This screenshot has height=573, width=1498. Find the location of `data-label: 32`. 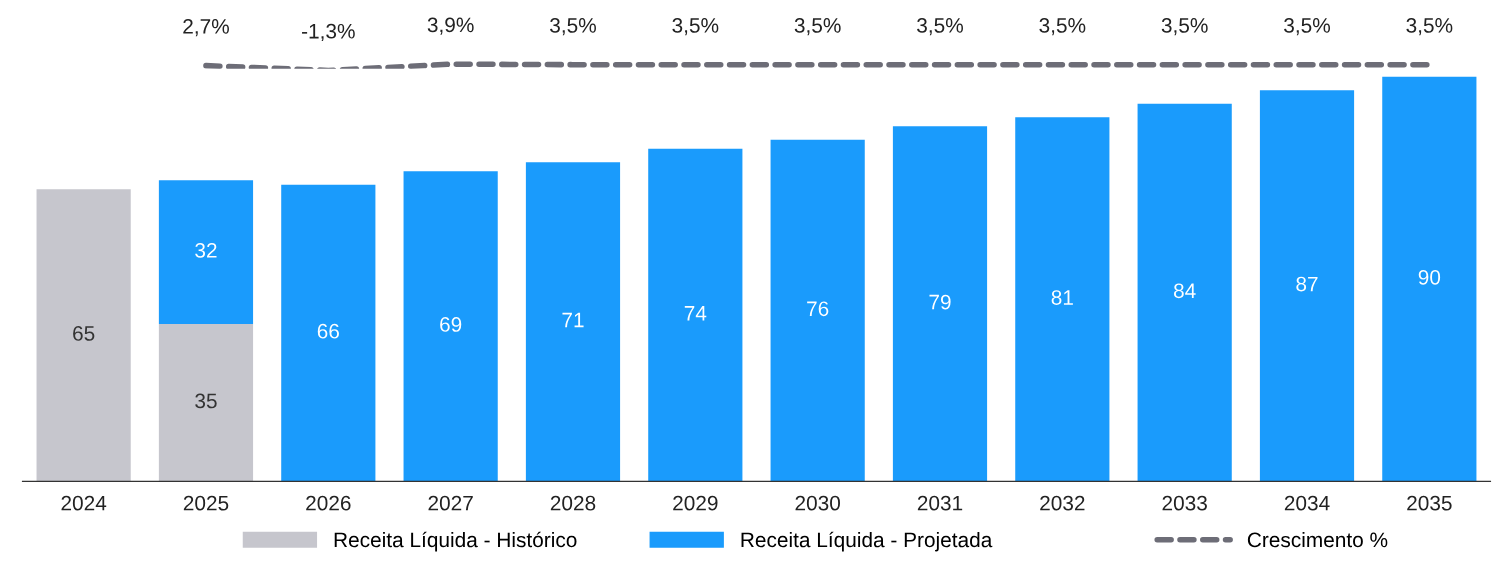

data-label: 32 is located at coordinates (206, 250).